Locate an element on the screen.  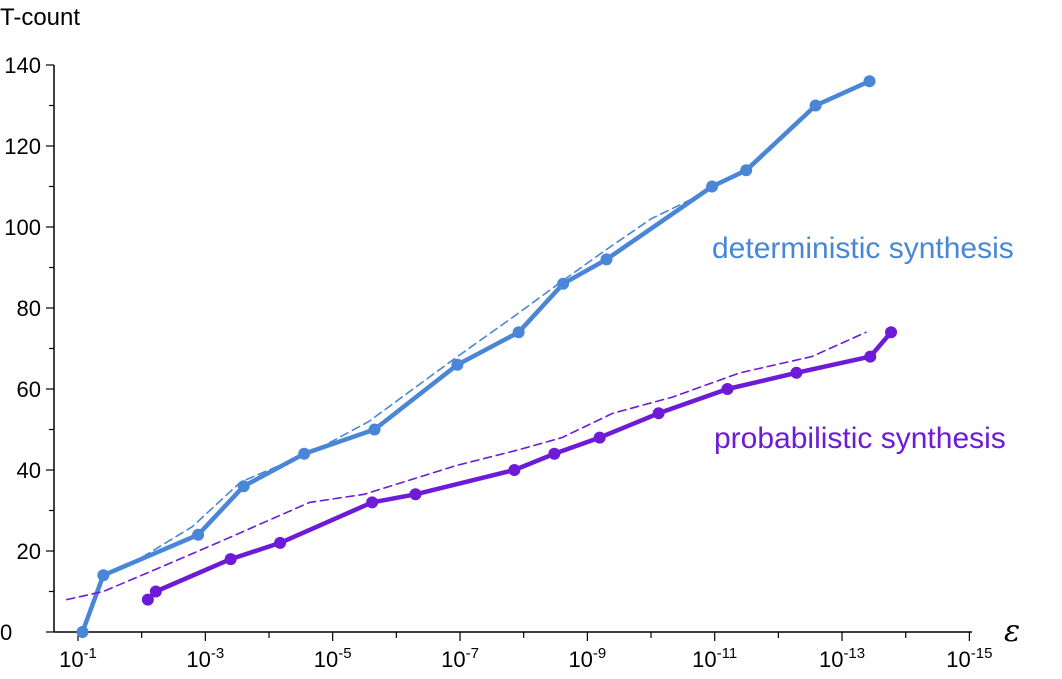
y-tick-label: 140 is located at coordinates (22, 65).